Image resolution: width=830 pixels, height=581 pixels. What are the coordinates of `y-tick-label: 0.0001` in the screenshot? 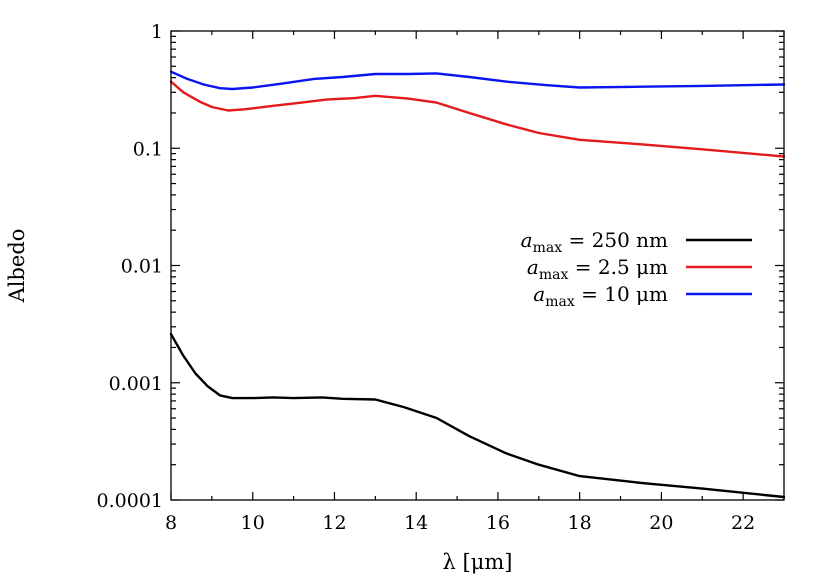 It's located at (130, 501).